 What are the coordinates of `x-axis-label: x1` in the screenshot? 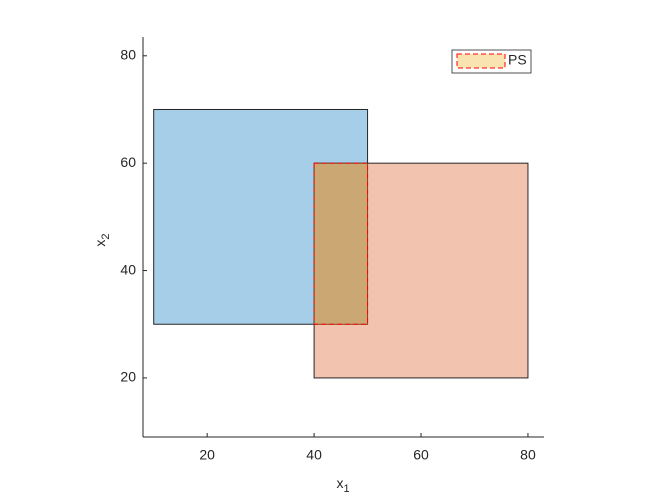 It's located at (342, 485).